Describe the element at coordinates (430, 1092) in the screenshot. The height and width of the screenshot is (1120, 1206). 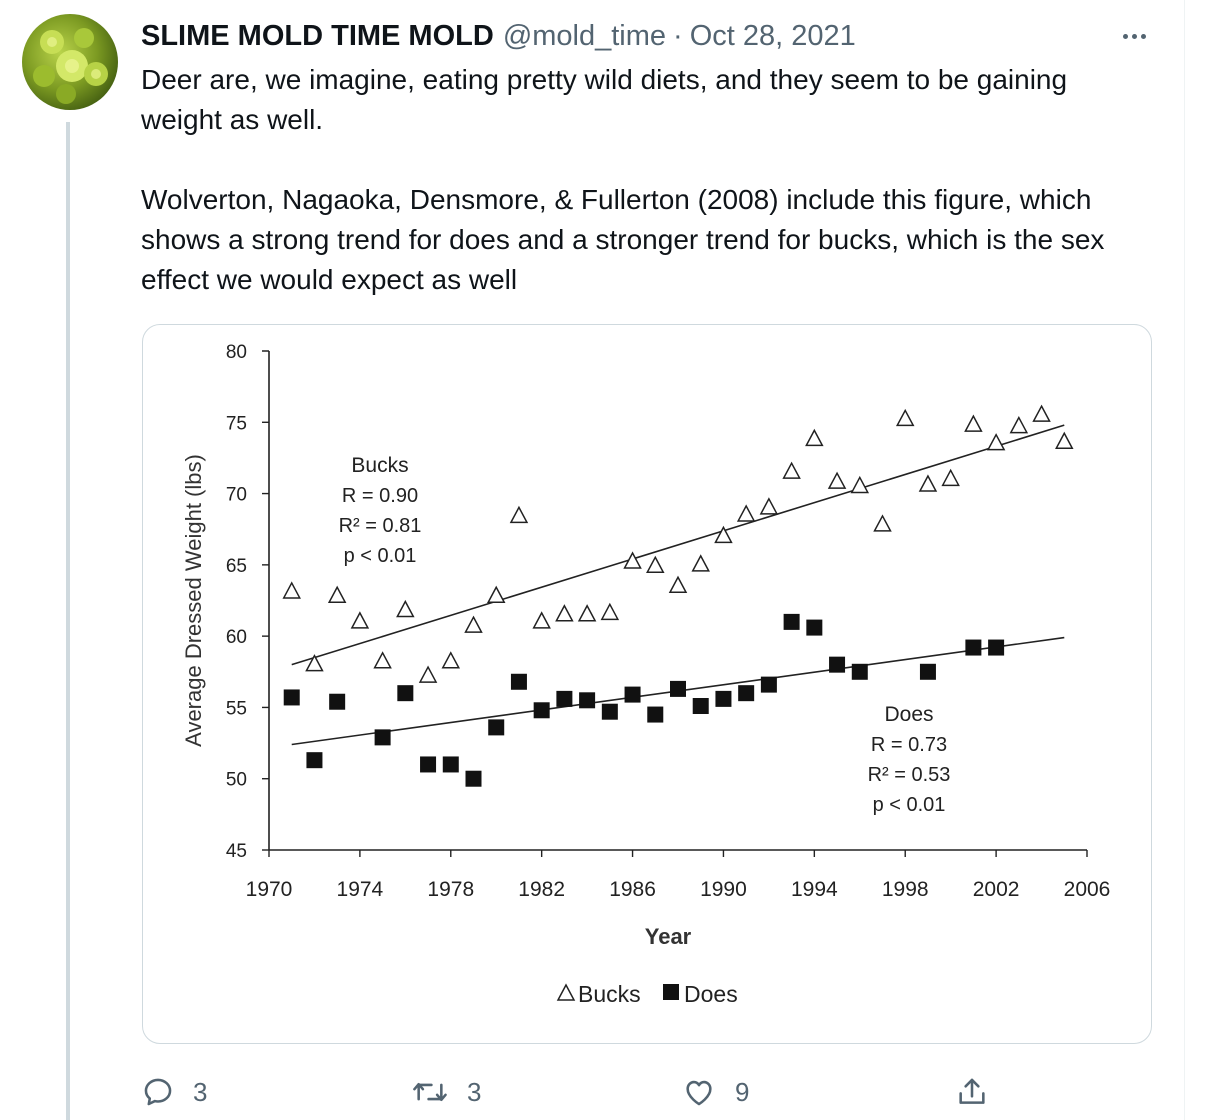
I see `retweet-icon` at that location.